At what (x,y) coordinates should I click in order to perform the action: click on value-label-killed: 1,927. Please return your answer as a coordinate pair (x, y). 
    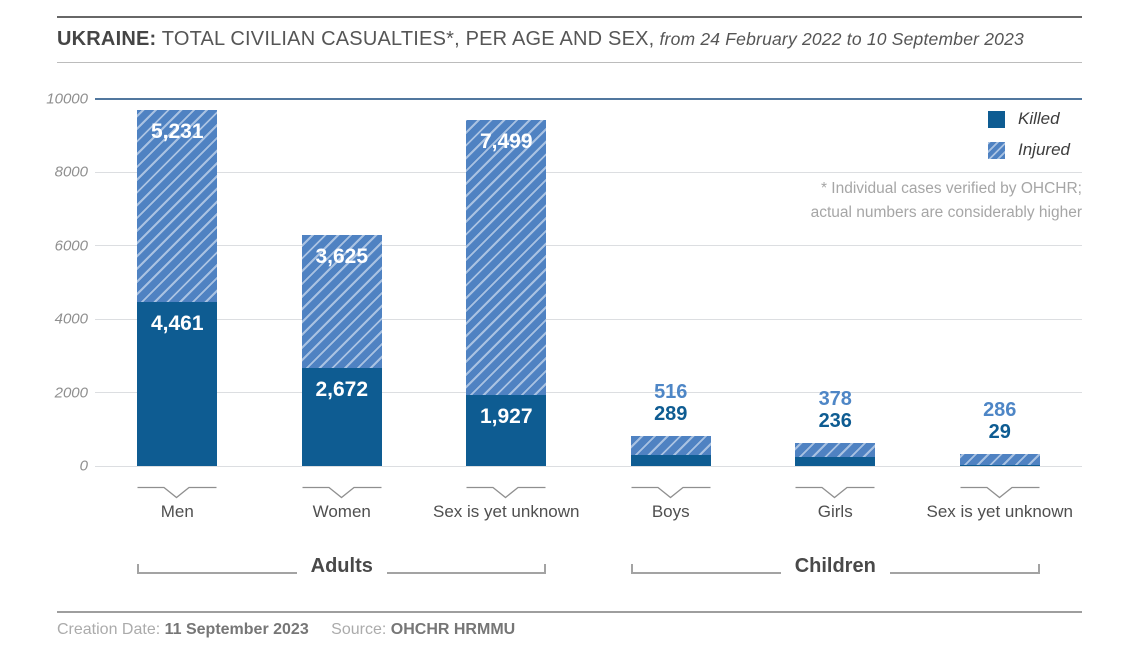
    Looking at the image, I should click on (506, 417).